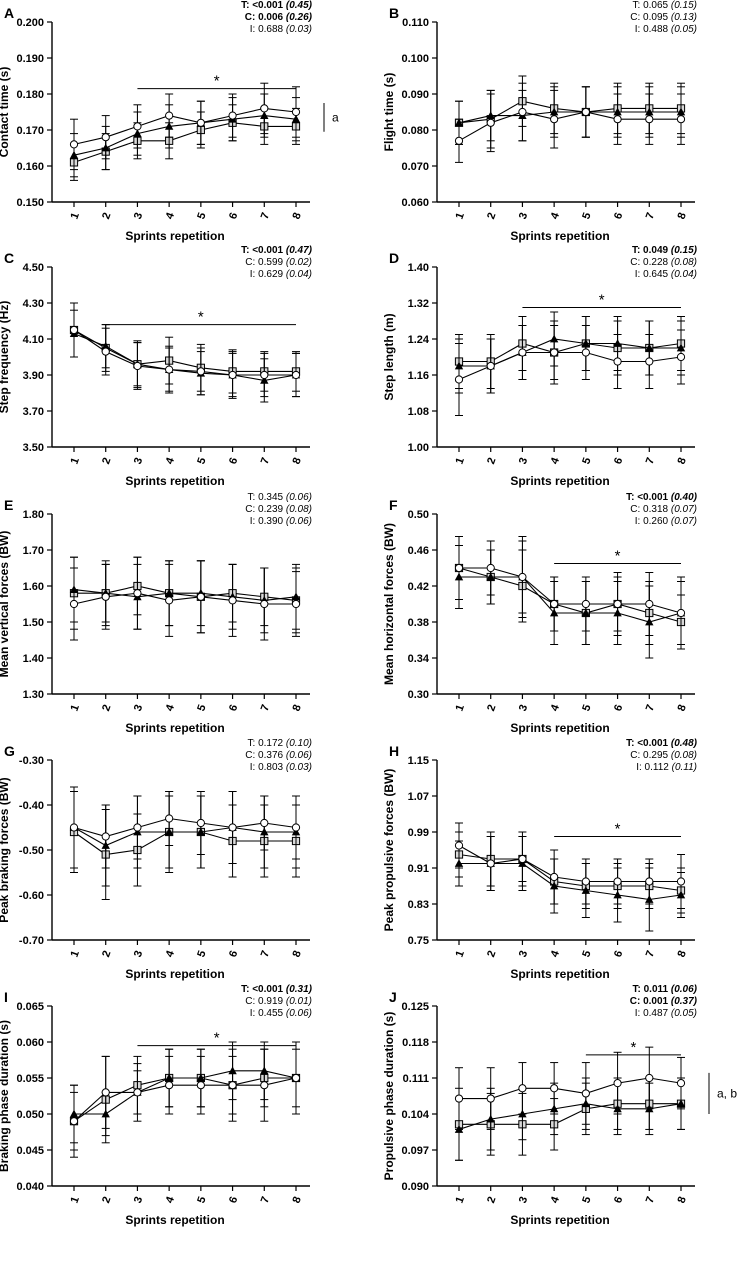 The image size is (752, 1272). What do you see at coordinates (684, 17) in the screenshot?
I see `stat-effect-size: (0.13)` at bounding box center [684, 17].